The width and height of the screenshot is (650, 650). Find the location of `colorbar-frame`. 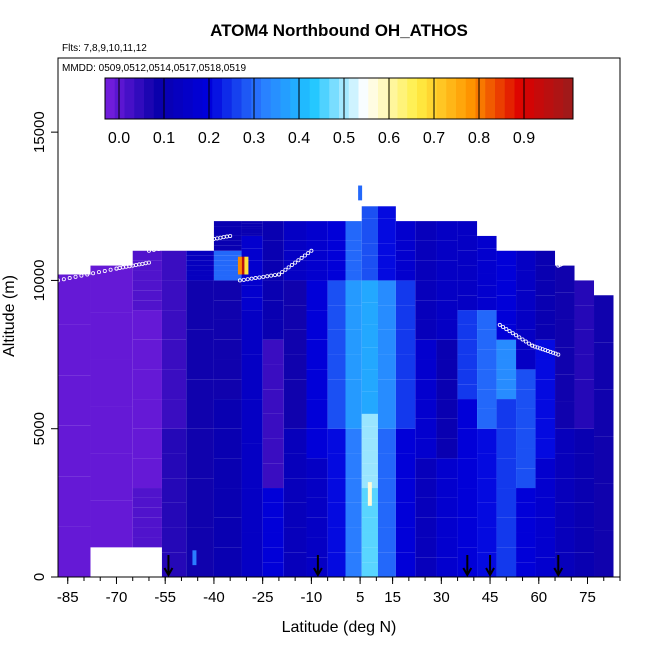

colorbar-frame is located at coordinates (339, 98).